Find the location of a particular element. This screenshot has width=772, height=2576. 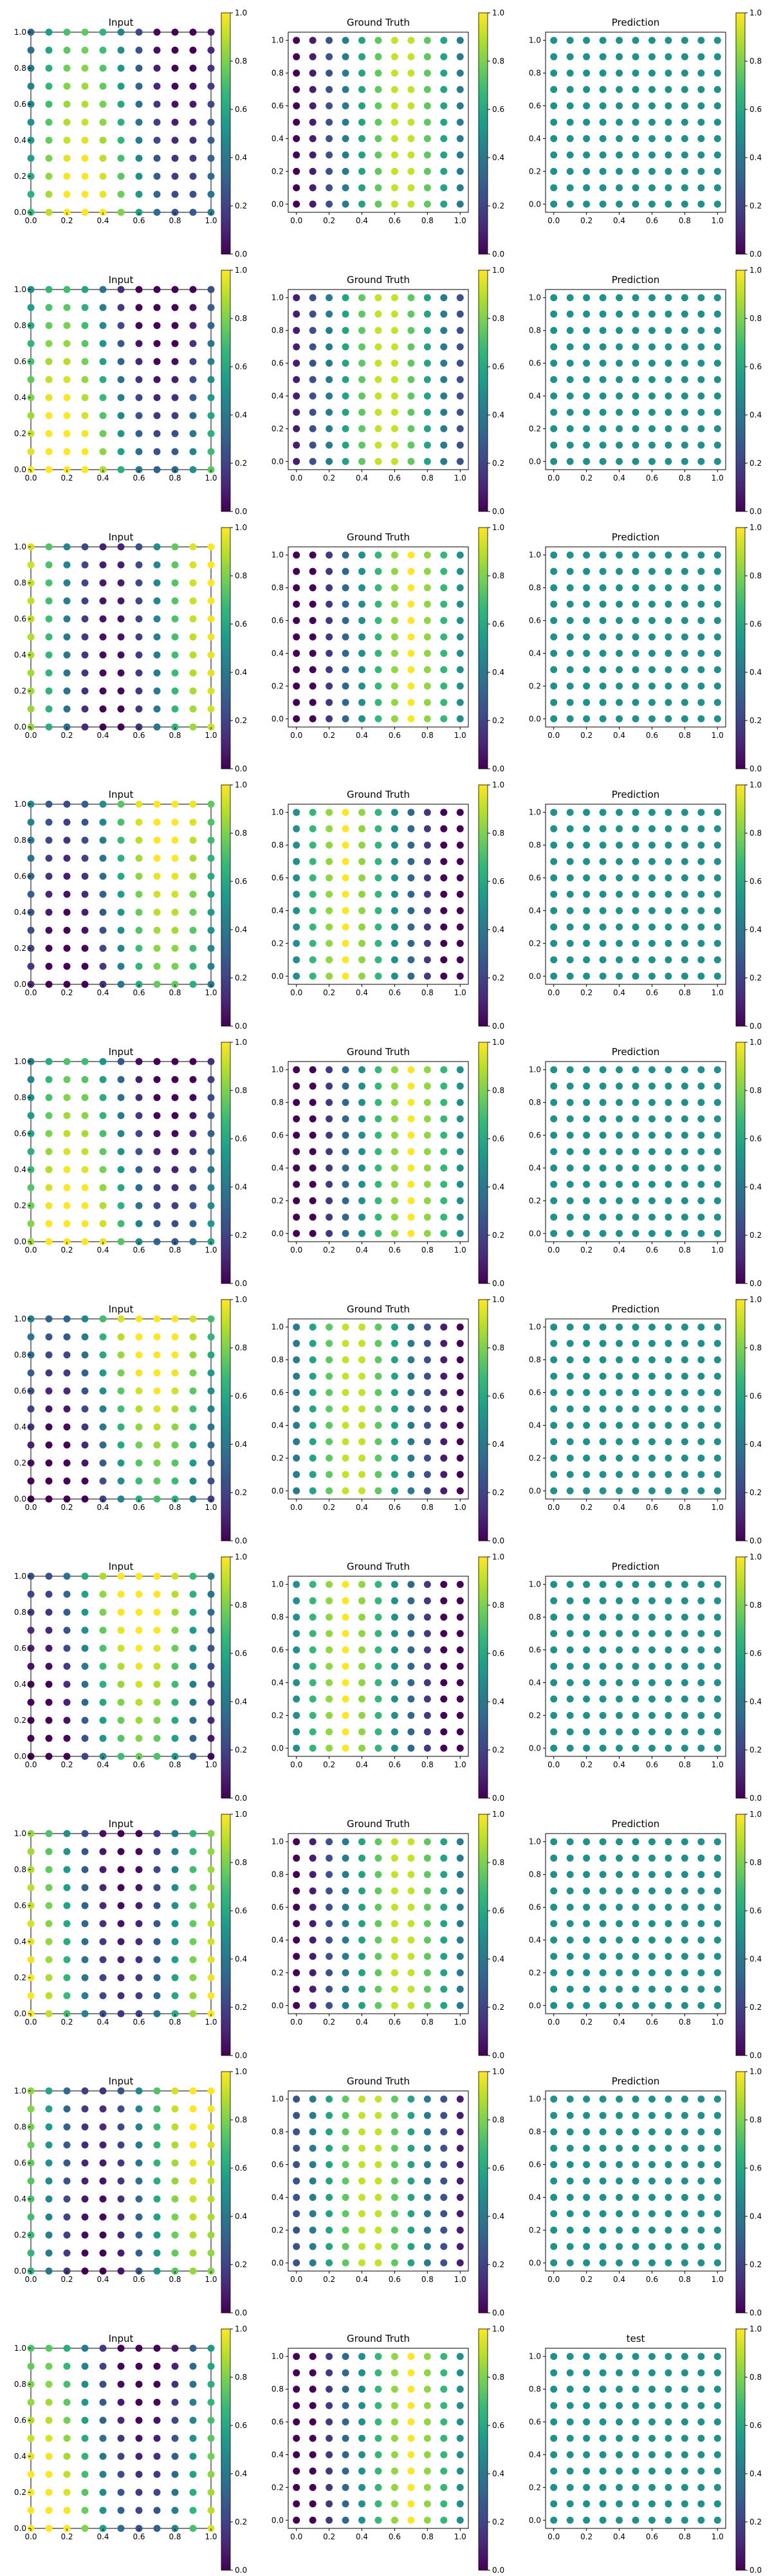

colorbar-tick-label: 0.8 is located at coordinates (241, 1605).